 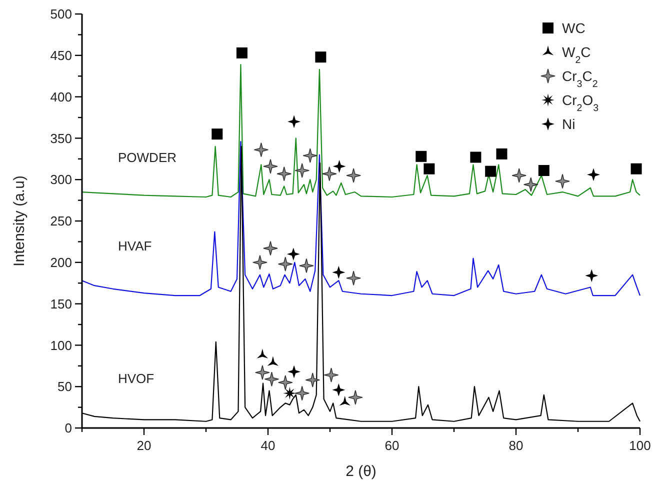 What do you see at coordinates (136, 378) in the screenshot?
I see `text: HVOF` at bounding box center [136, 378].